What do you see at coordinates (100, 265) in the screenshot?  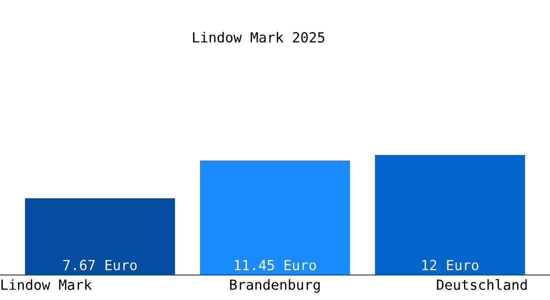 I see `data-label: 7.67 Euro` at bounding box center [100, 265].